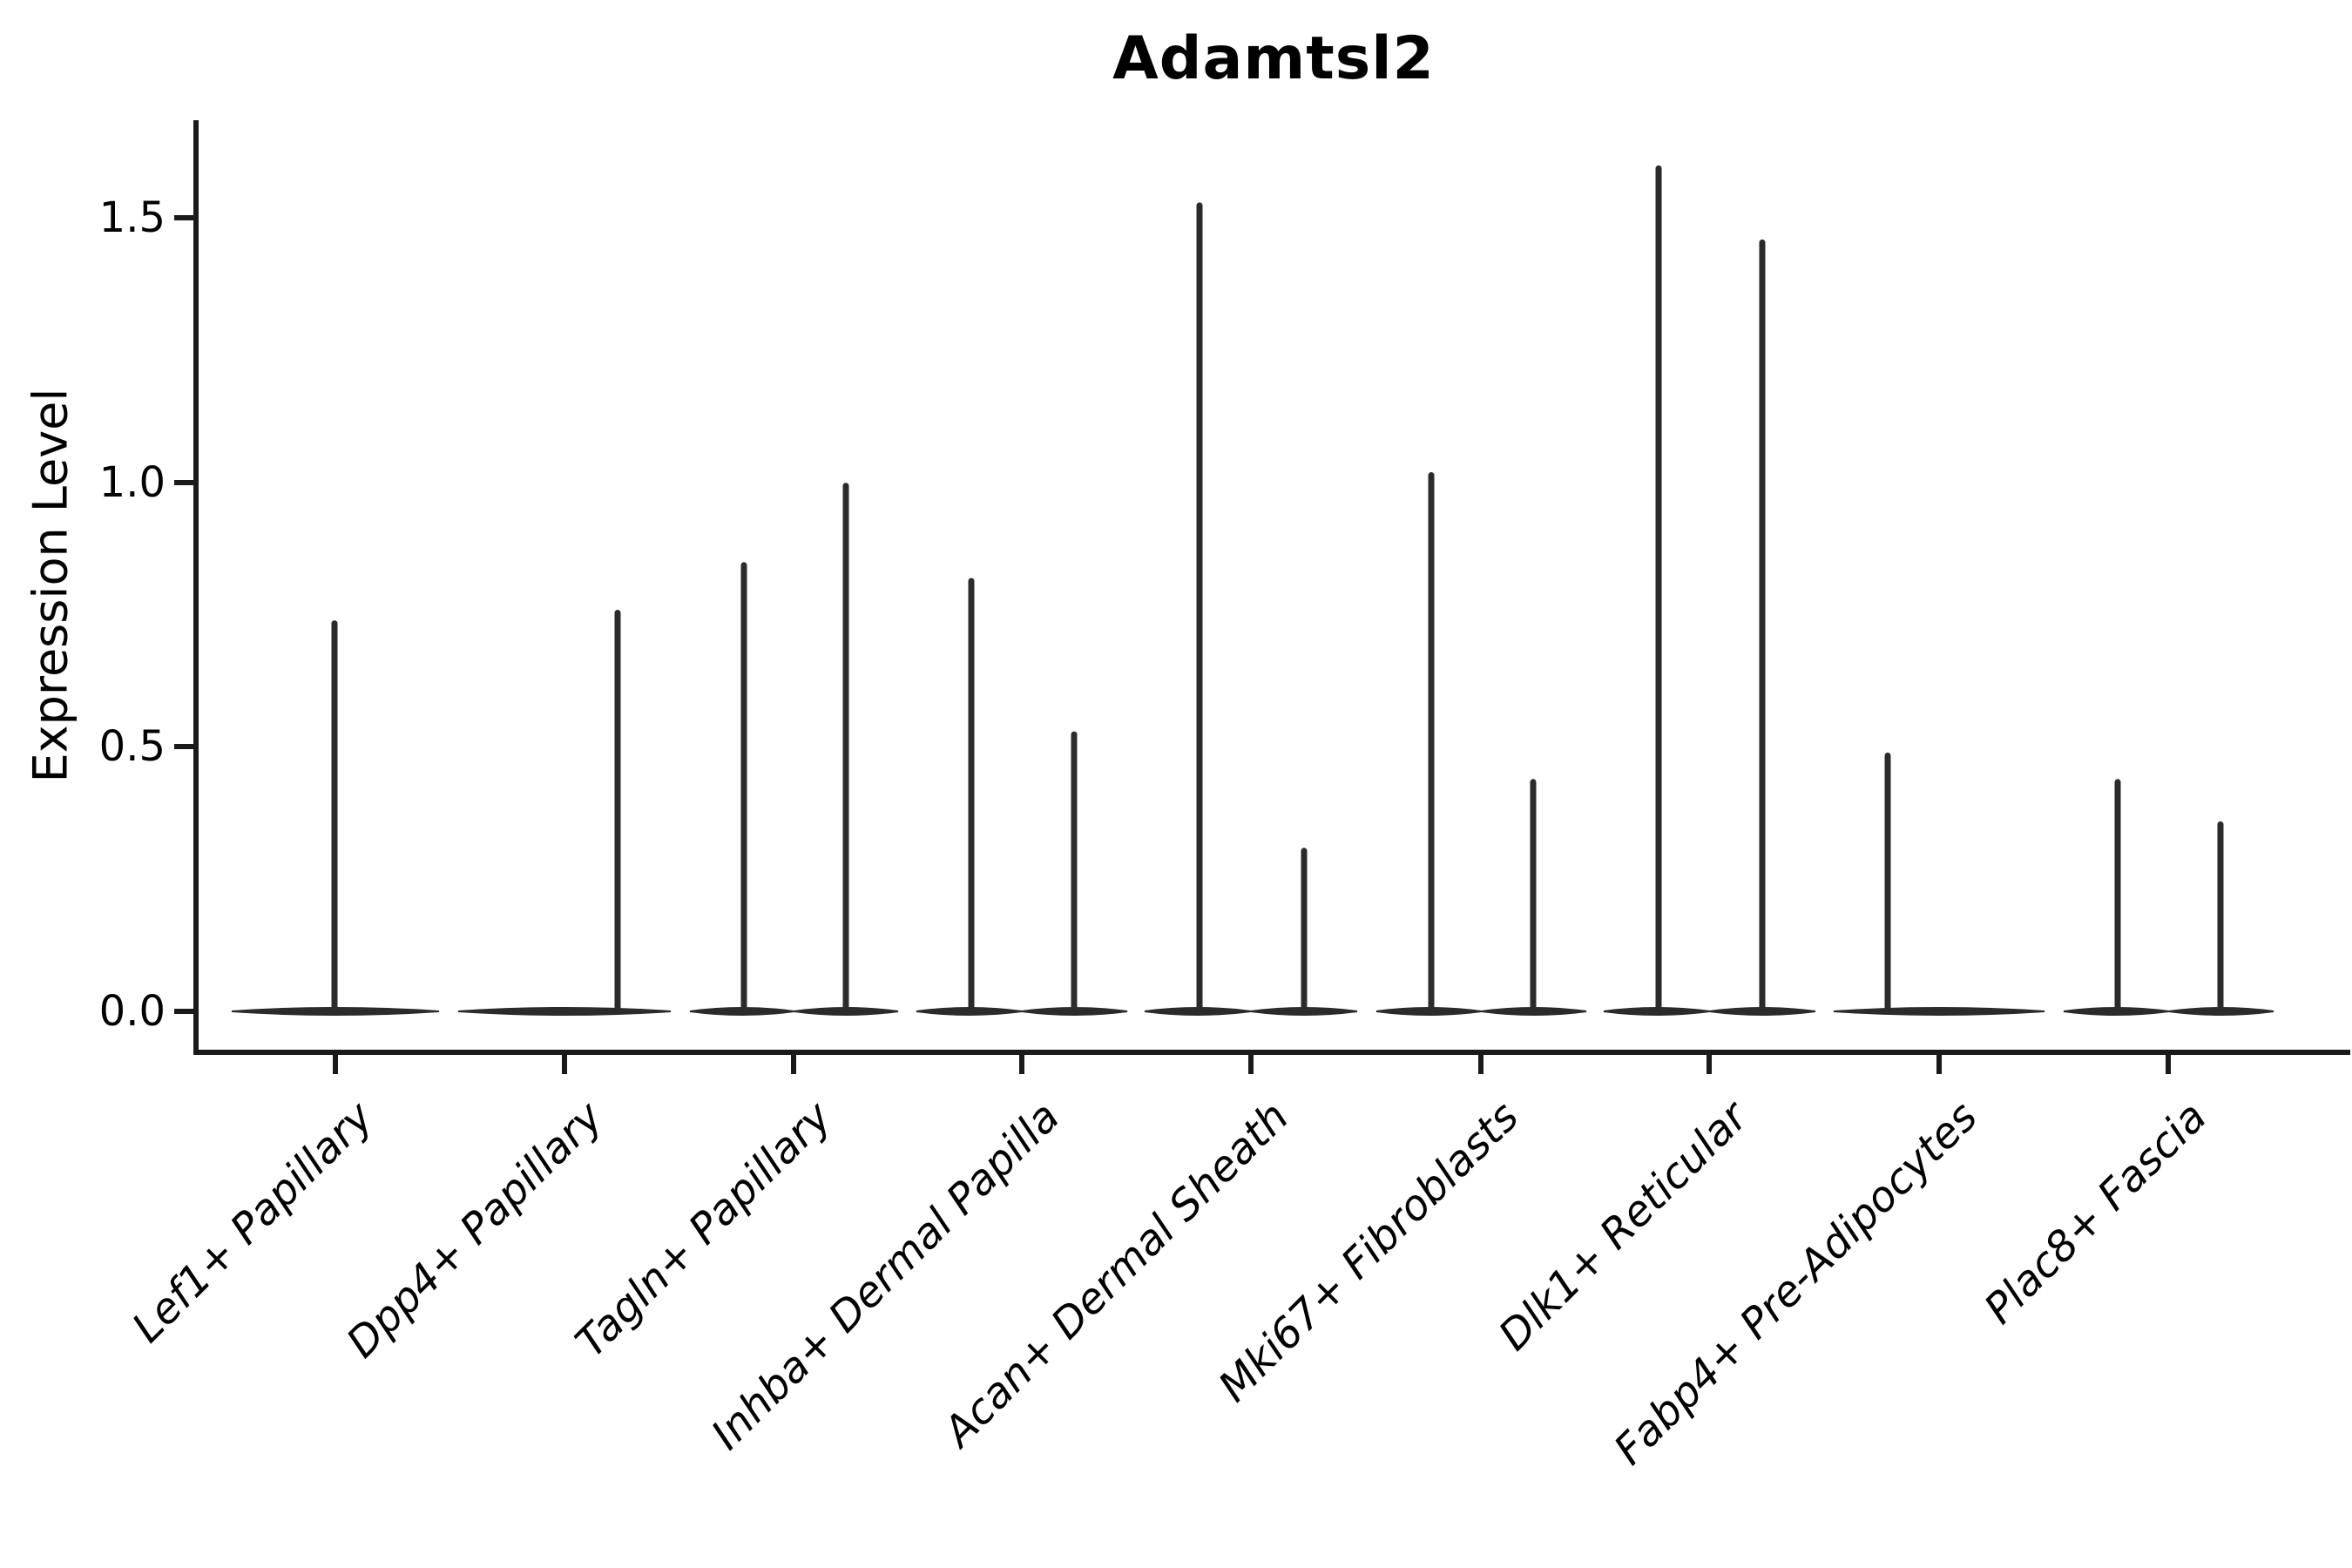 Image resolution: width=2352 pixels, height=1568 pixels. Describe the element at coordinates (1273, 58) in the screenshot. I see `chart-title: Adamtsl2` at that location.